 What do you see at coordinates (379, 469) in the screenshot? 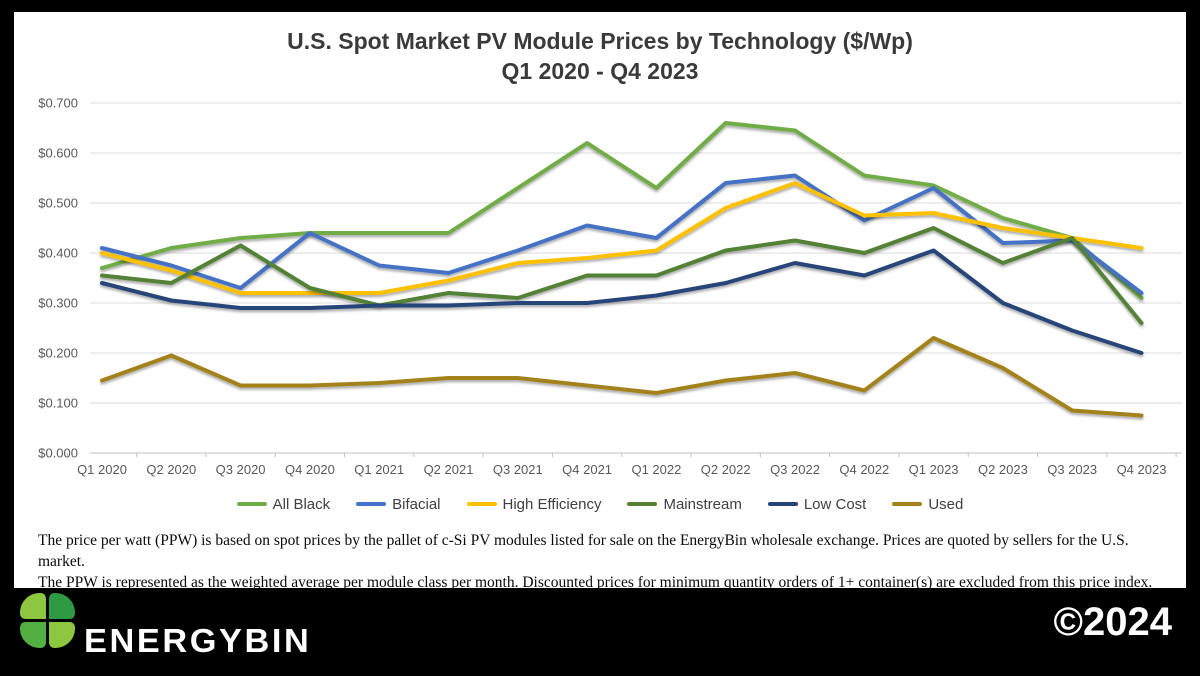
I see `svg-text: Q1 2021` at bounding box center [379, 469].